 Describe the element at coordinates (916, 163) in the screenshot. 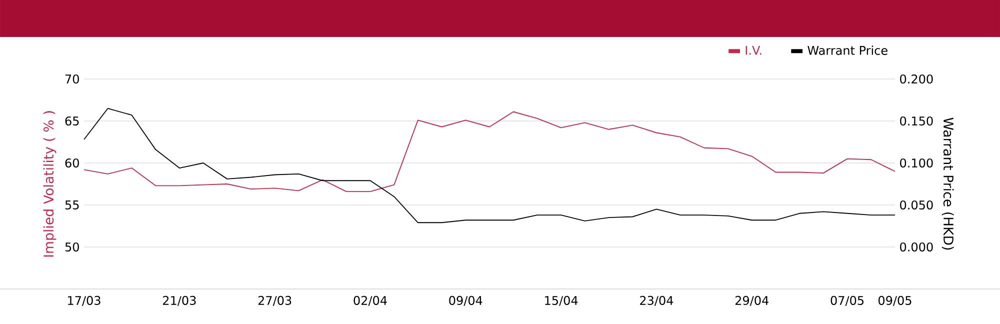

I see `y2-tick-label: 0.100` at that location.